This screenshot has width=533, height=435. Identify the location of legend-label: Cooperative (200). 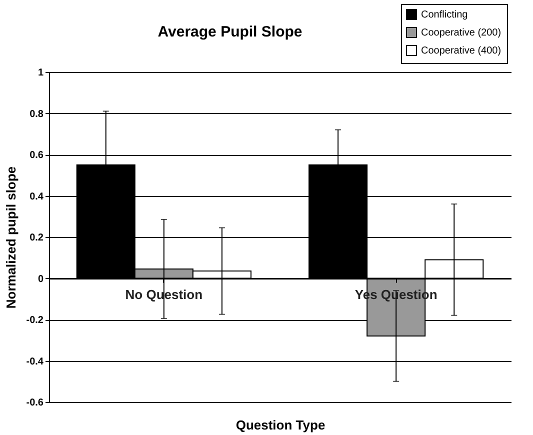
(461, 33).